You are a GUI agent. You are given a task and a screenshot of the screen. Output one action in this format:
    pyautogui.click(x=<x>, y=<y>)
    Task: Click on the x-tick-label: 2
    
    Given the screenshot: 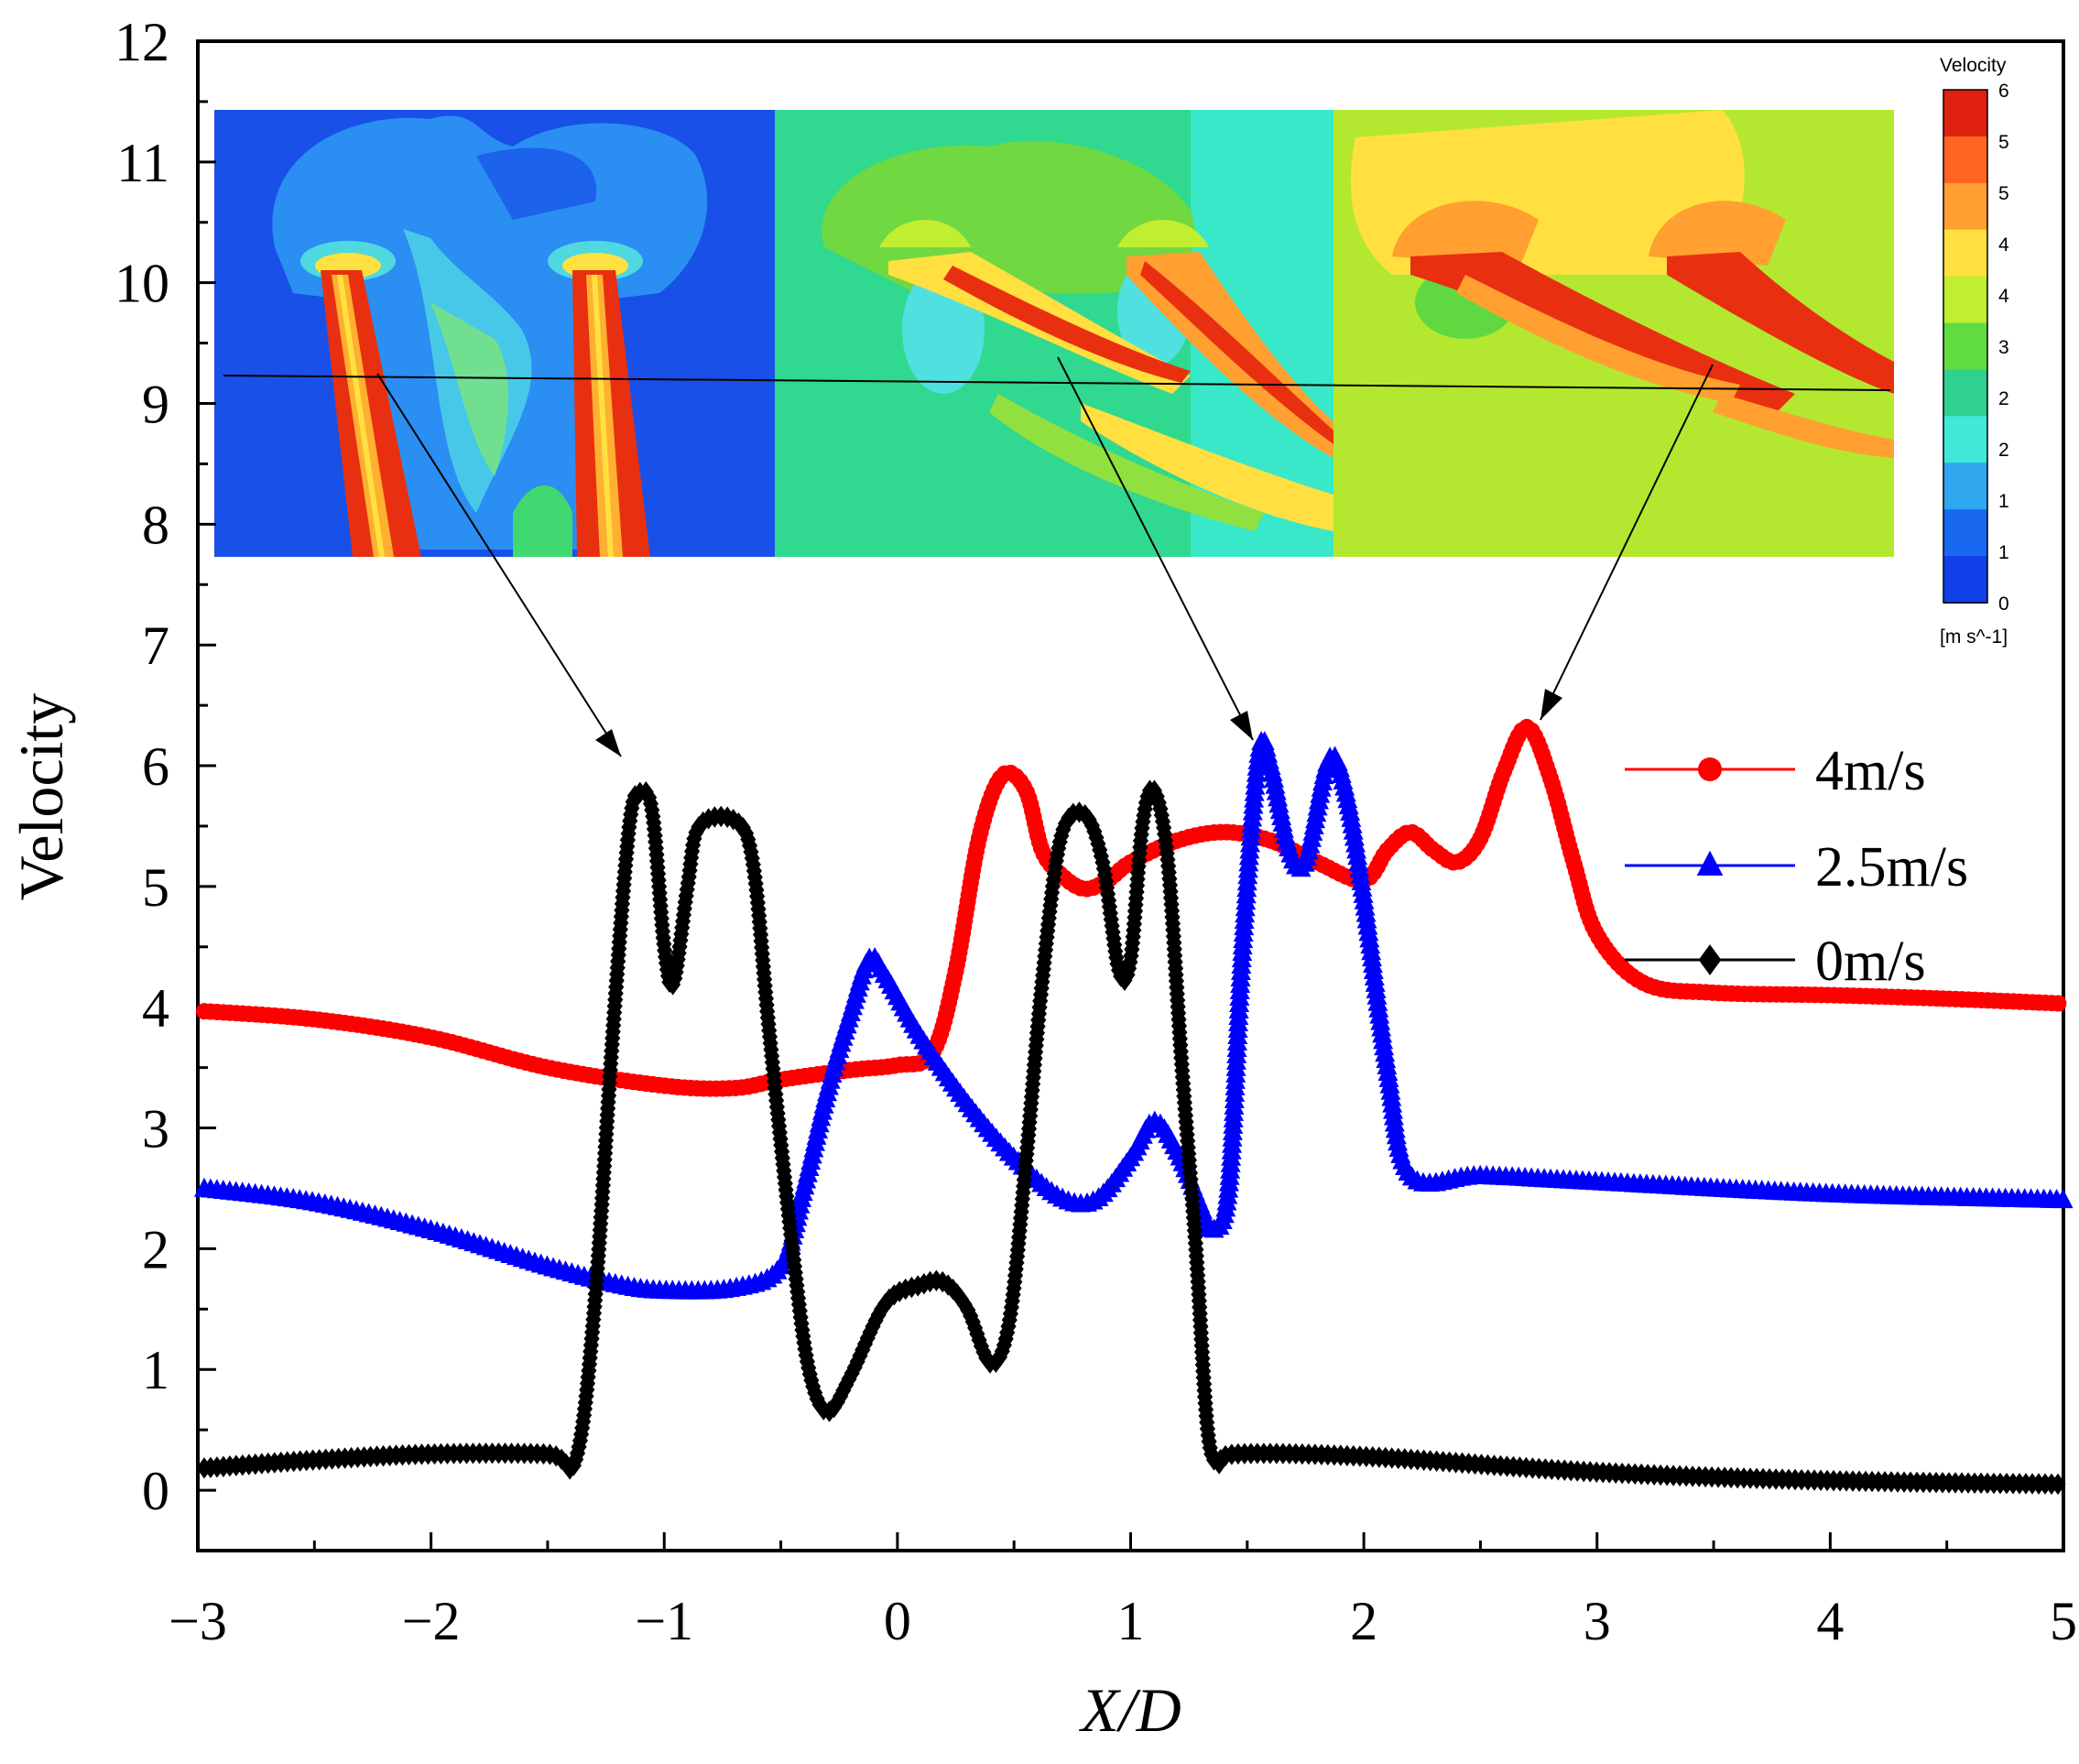 What is the action you would take?
    pyautogui.click(x=1363, y=1621)
    